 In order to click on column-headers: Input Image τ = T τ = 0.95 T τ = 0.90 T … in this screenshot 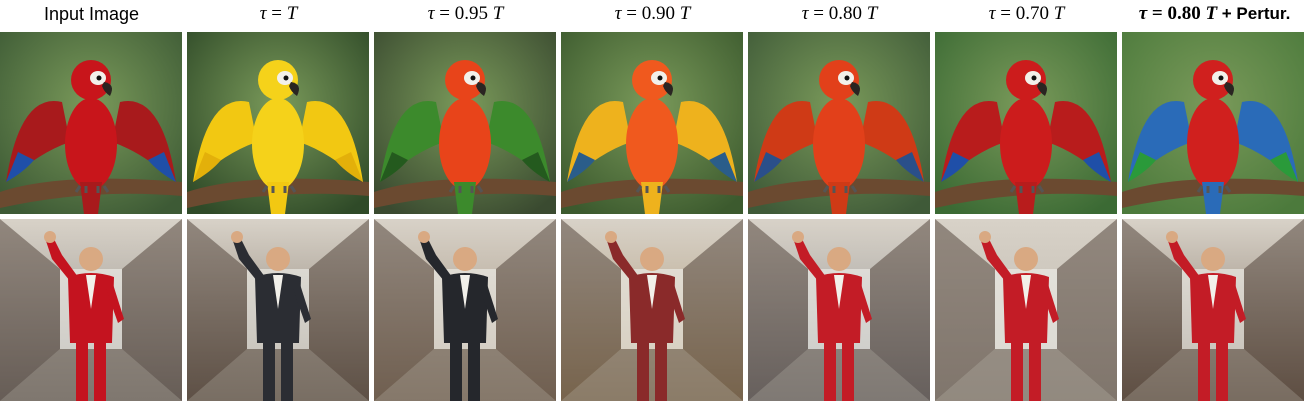, I will do `click(656, 15)`.